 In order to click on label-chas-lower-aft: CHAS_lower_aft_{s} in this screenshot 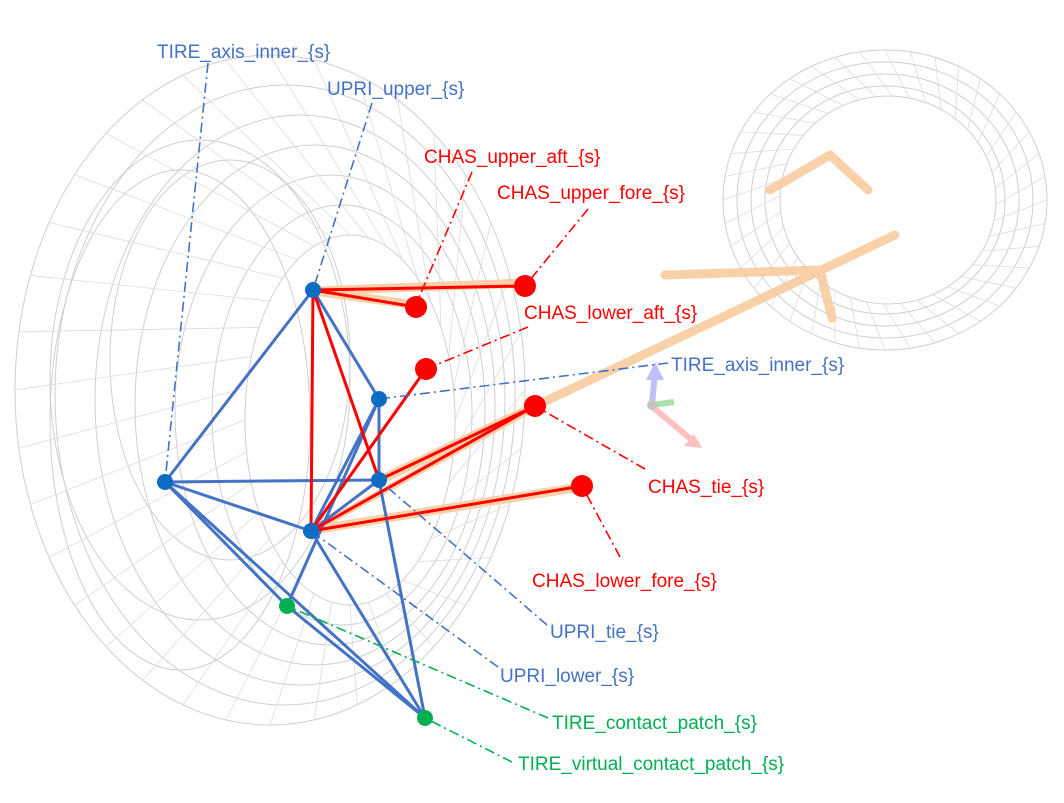, I will do `click(610, 313)`.